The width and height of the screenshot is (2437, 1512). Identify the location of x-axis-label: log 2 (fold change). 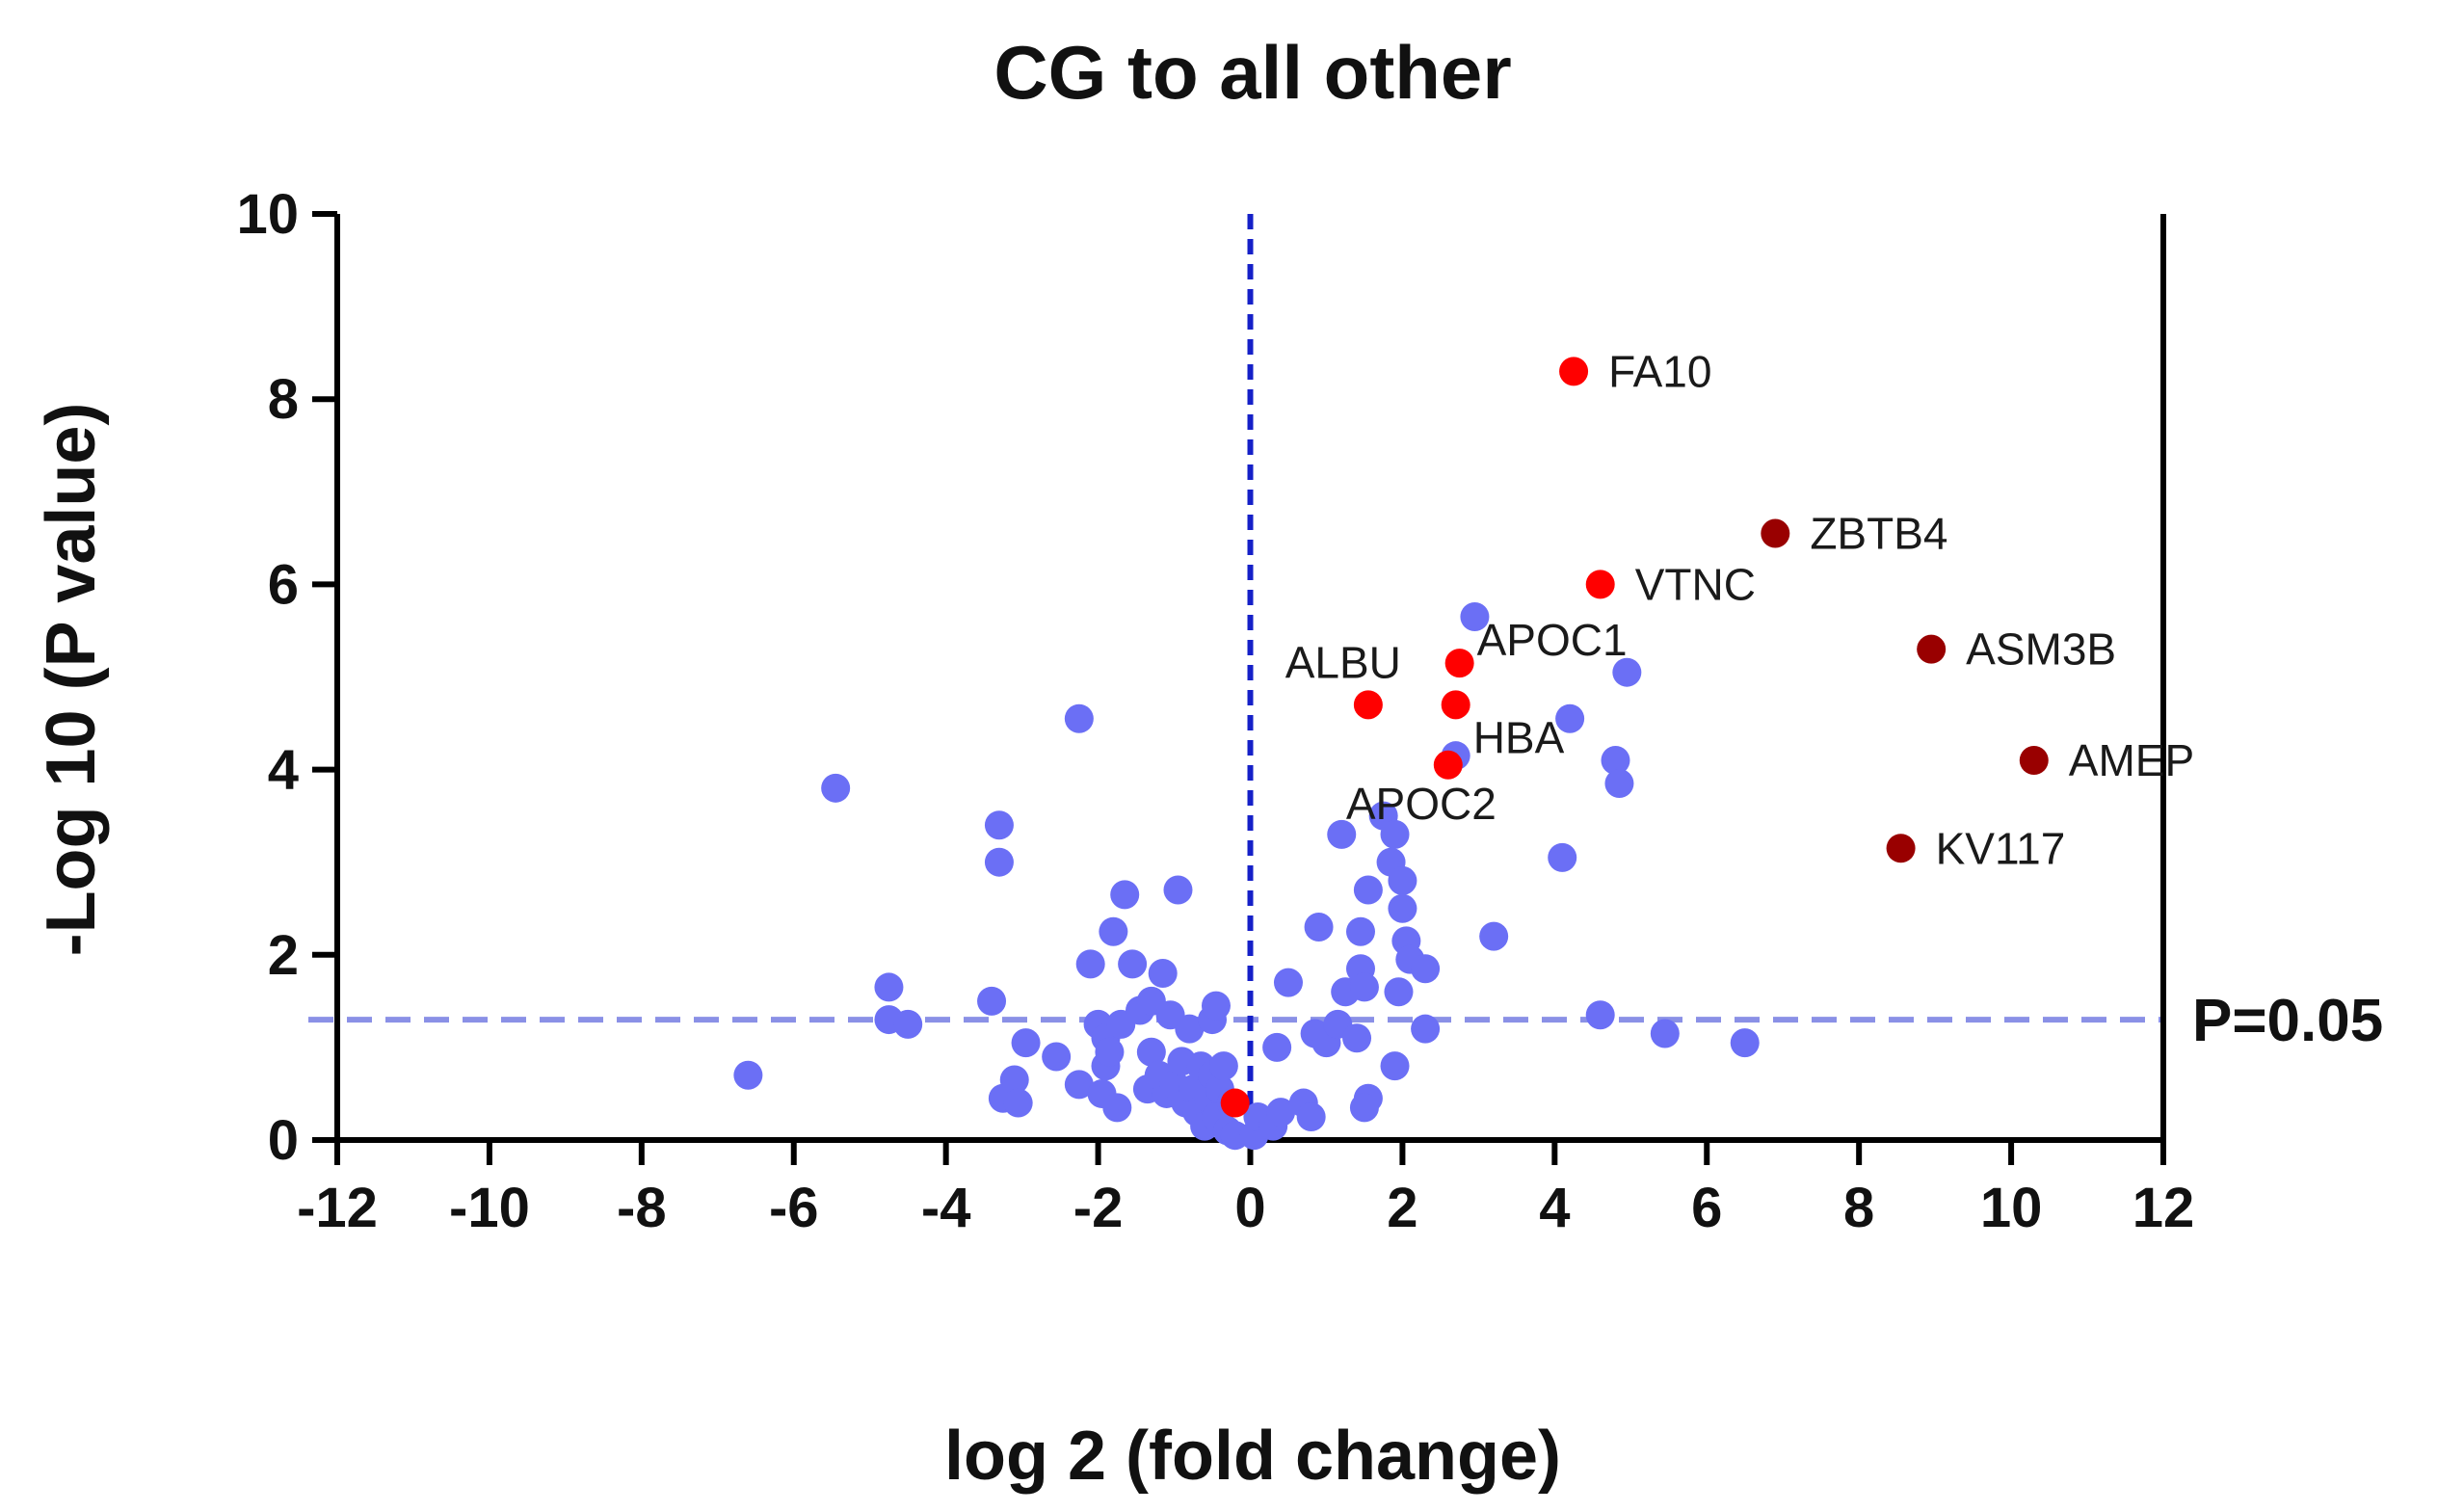
(1252, 1457).